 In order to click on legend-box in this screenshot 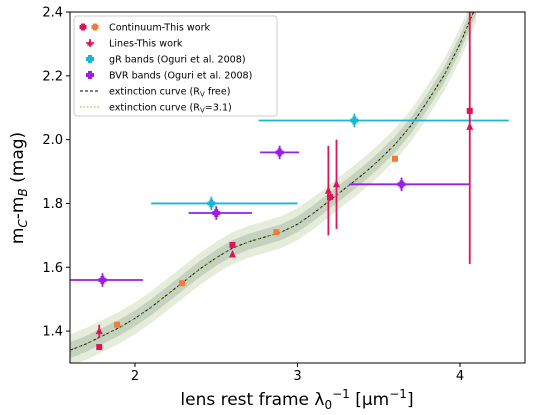, I will do `click(175, 66)`.